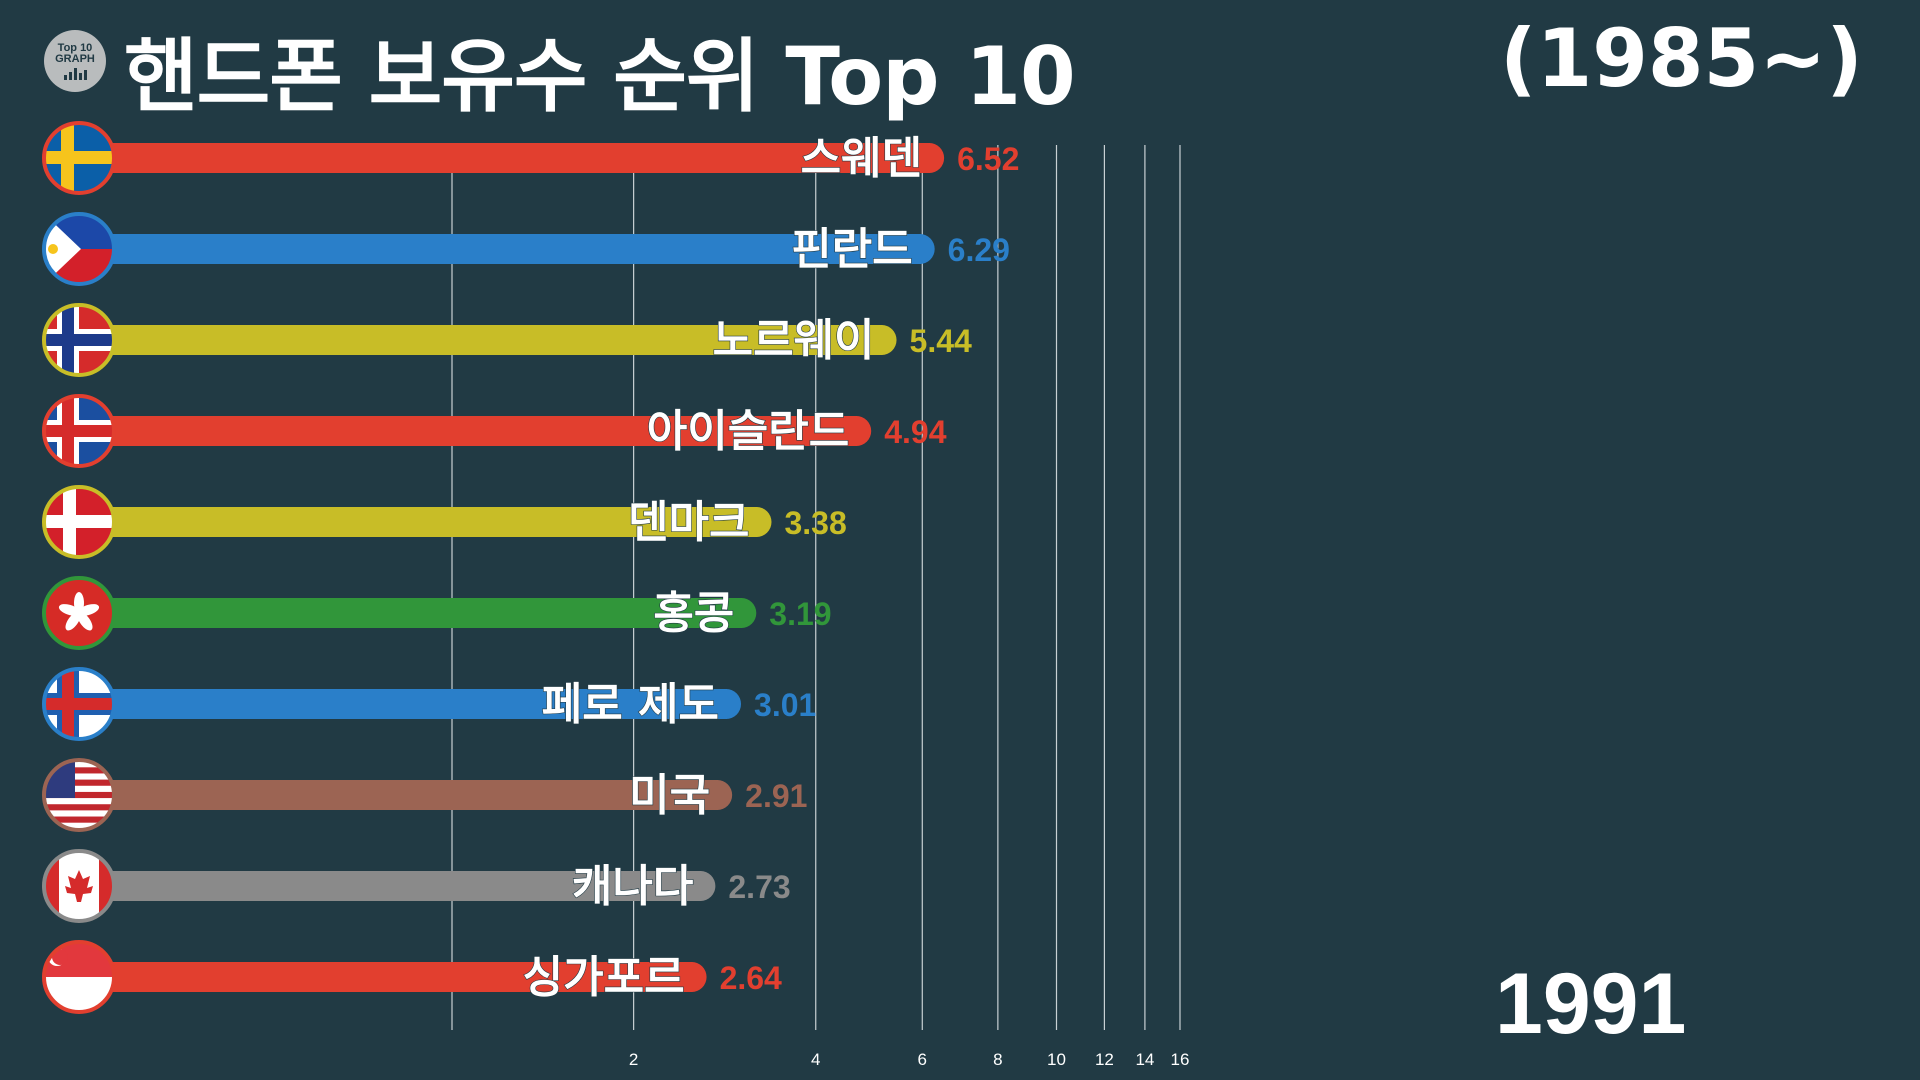 The width and height of the screenshot is (1920, 1080). I want to click on x-tick-label: 6, so click(922, 1059).